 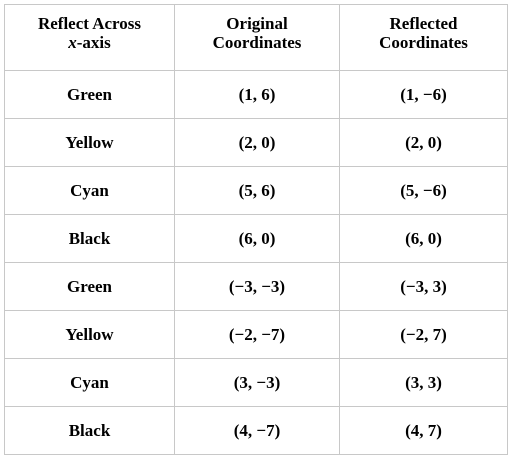 What do you see at coordinates (93, 42) in the screenshot?
I see `header-axis-suffix: -axis` at bounding box center [93, 42].